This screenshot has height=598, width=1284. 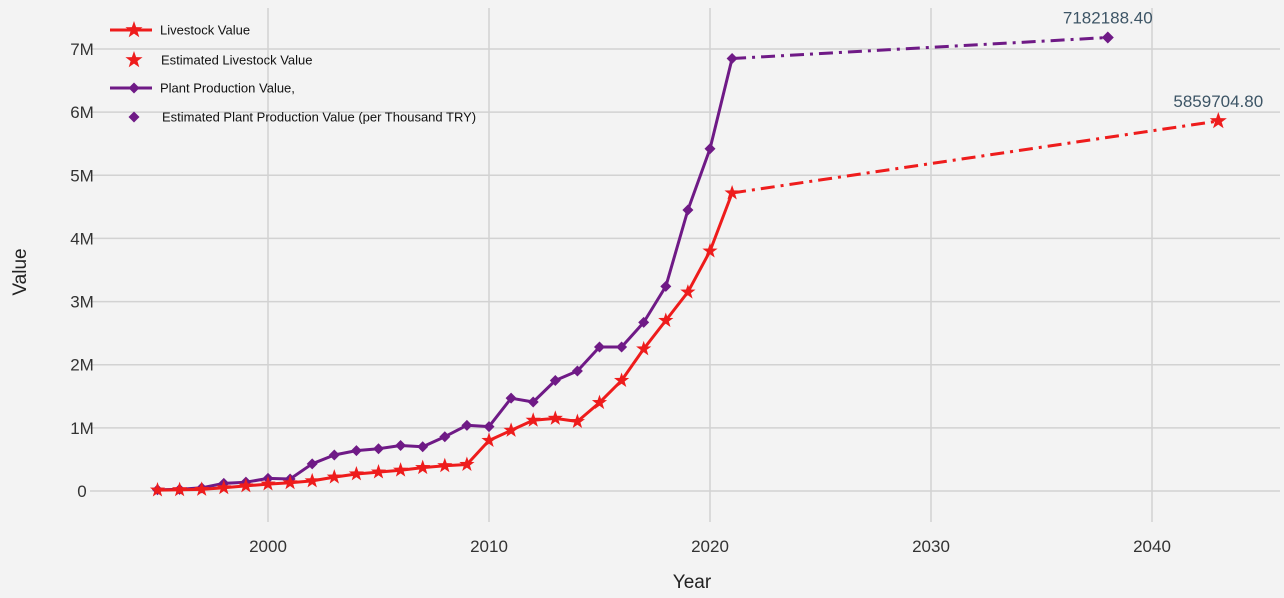 What do you see at coordinates (1152, 546) in the screenshot?
I see `x-tick-label: 2040` at bounding box center [1152, 546].